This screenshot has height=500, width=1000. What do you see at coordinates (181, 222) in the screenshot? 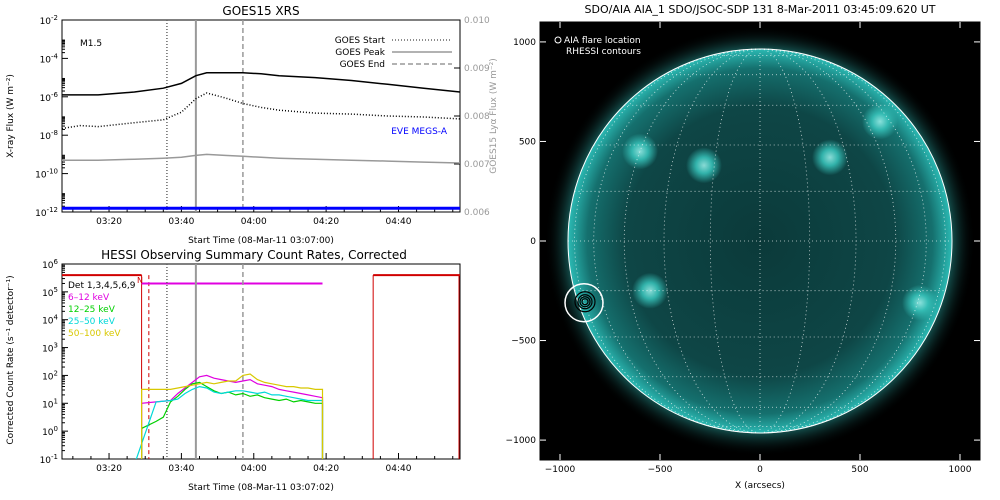
I see `goes-x-tick-label: 03:40` at bounding box center [181, 222].